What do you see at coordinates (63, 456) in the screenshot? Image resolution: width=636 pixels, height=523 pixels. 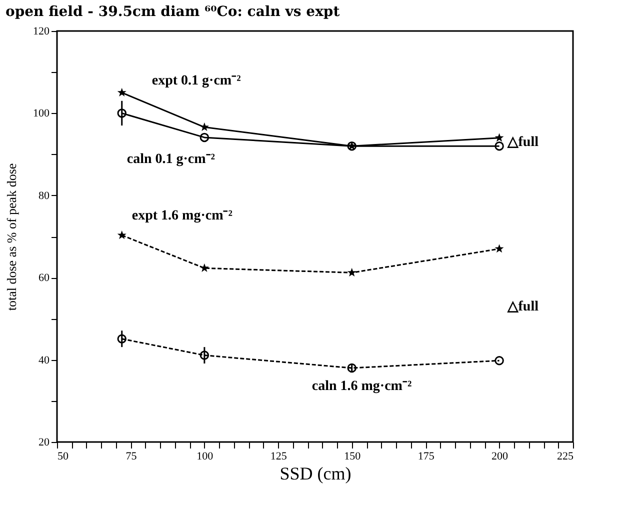 I see `x-tick-label: 50` at bounding box center [63, 456].